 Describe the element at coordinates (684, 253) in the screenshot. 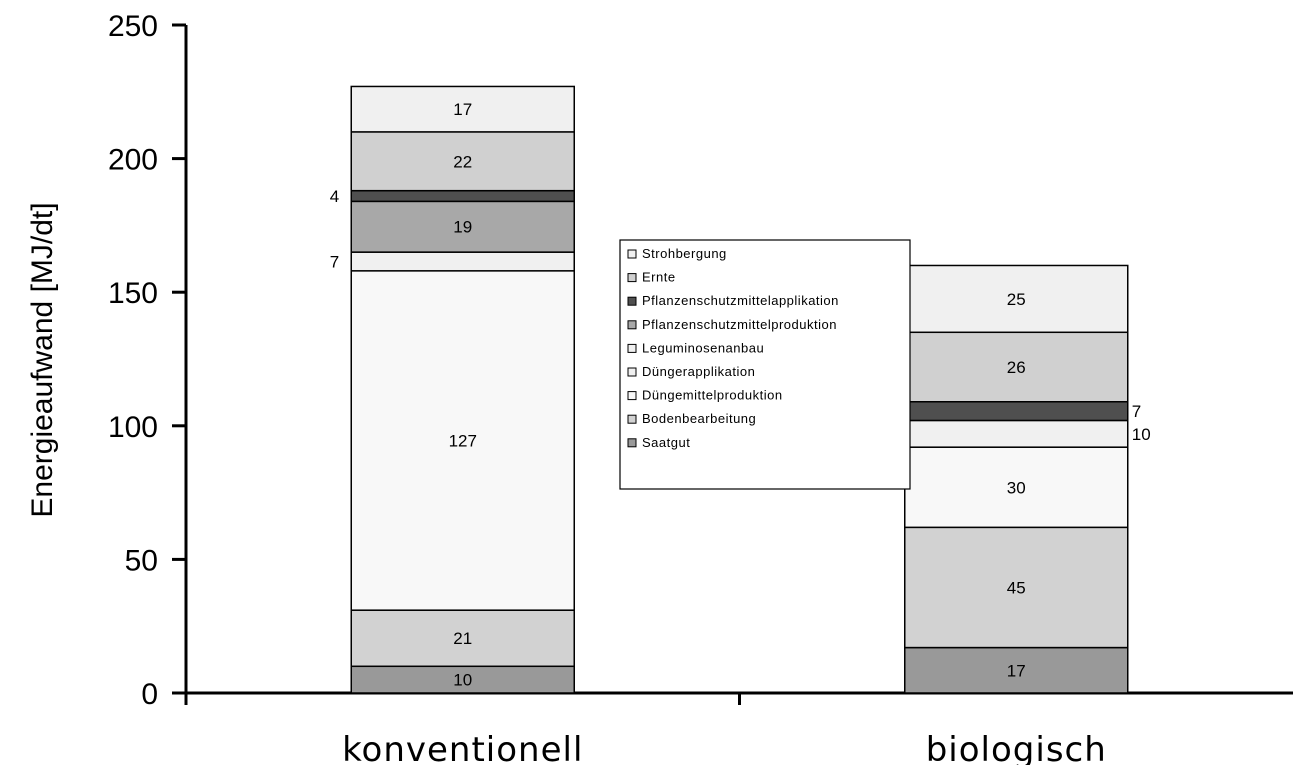

I see `legend-entry: Strohbergung` at that location.